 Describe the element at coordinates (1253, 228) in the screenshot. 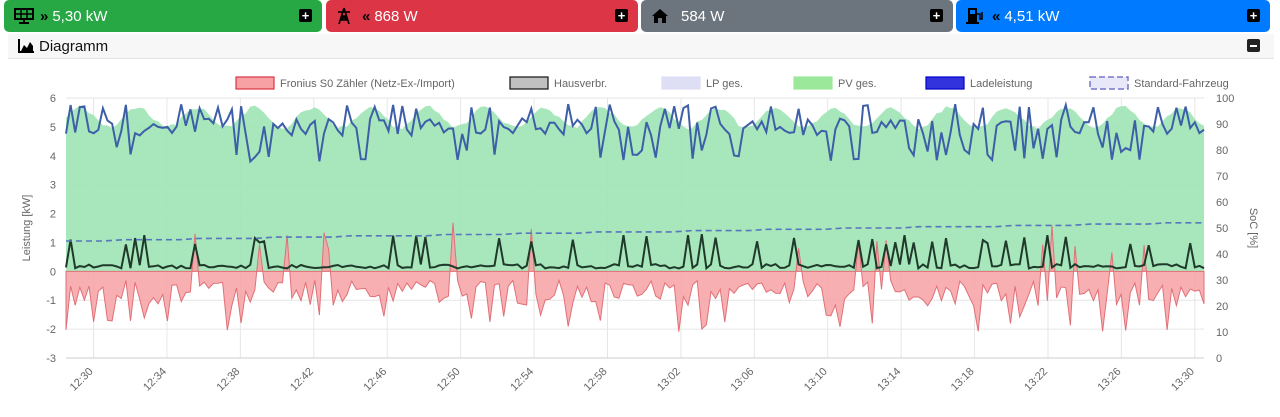

I see `y2-axis-label: SoC [%]` at that location.